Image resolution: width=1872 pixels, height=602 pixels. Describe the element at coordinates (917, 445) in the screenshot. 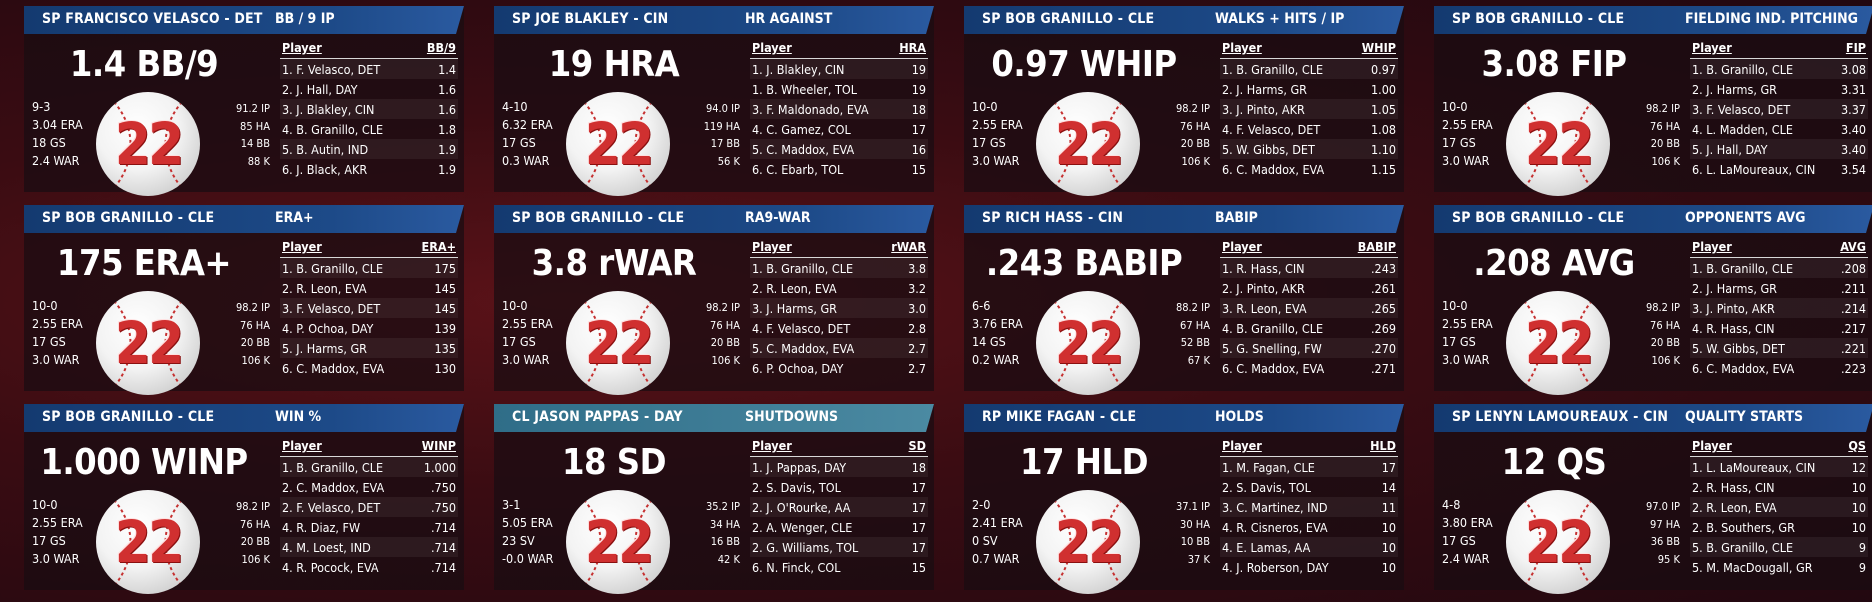

I see `stat-column-header: SD` at that location.